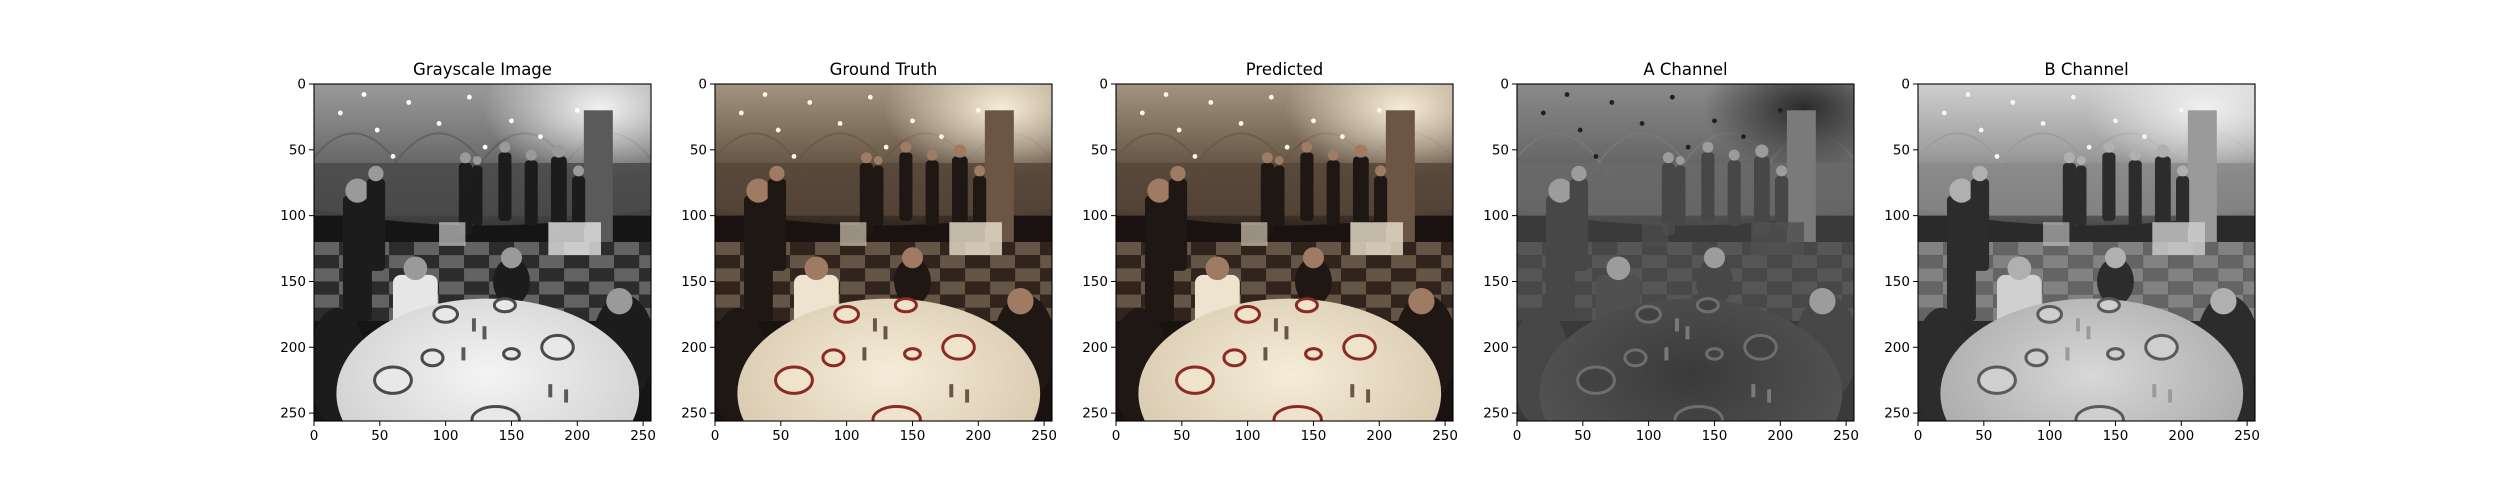 This screenshot has height=500, width=2500. Describe the element at coordinates (482, 69) in the screenshot. I see `panel-title: Grayscale Image` at that location.